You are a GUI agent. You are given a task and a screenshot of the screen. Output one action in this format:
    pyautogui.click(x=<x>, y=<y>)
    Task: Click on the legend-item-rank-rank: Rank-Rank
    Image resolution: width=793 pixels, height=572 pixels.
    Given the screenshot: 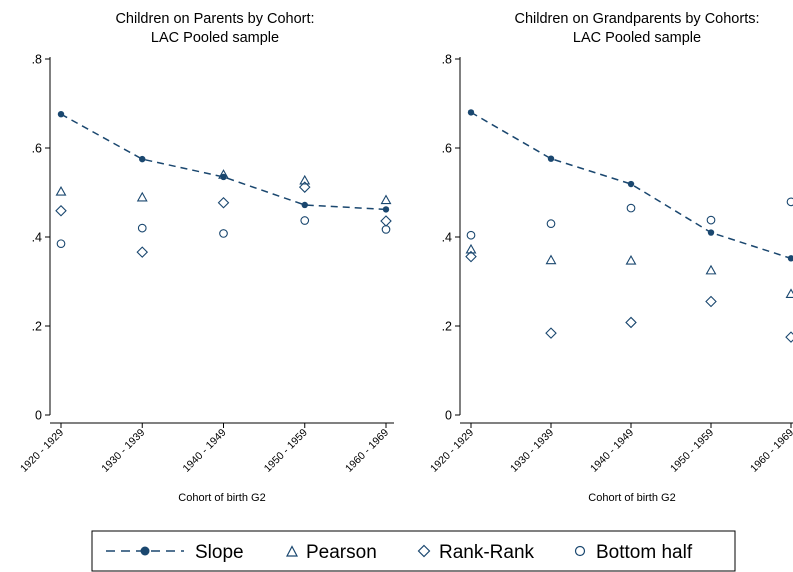 What is the action you would take?
    pyautogui.click(x=476, y=552)
    